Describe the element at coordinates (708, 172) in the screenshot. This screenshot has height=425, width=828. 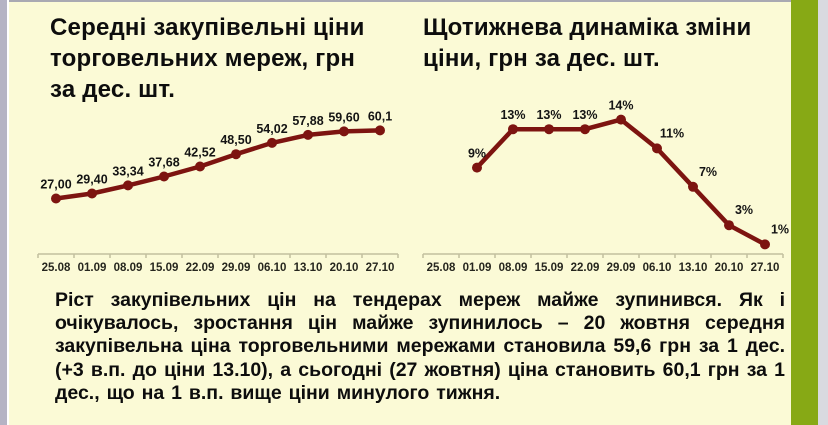
I see `svg-text: 7%` at that location.